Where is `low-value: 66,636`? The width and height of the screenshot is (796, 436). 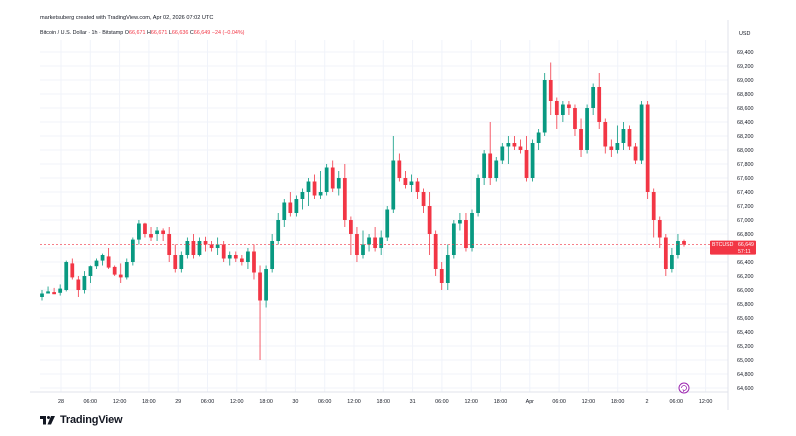 low-value: 66,636 is located at coordinates (180, 33).